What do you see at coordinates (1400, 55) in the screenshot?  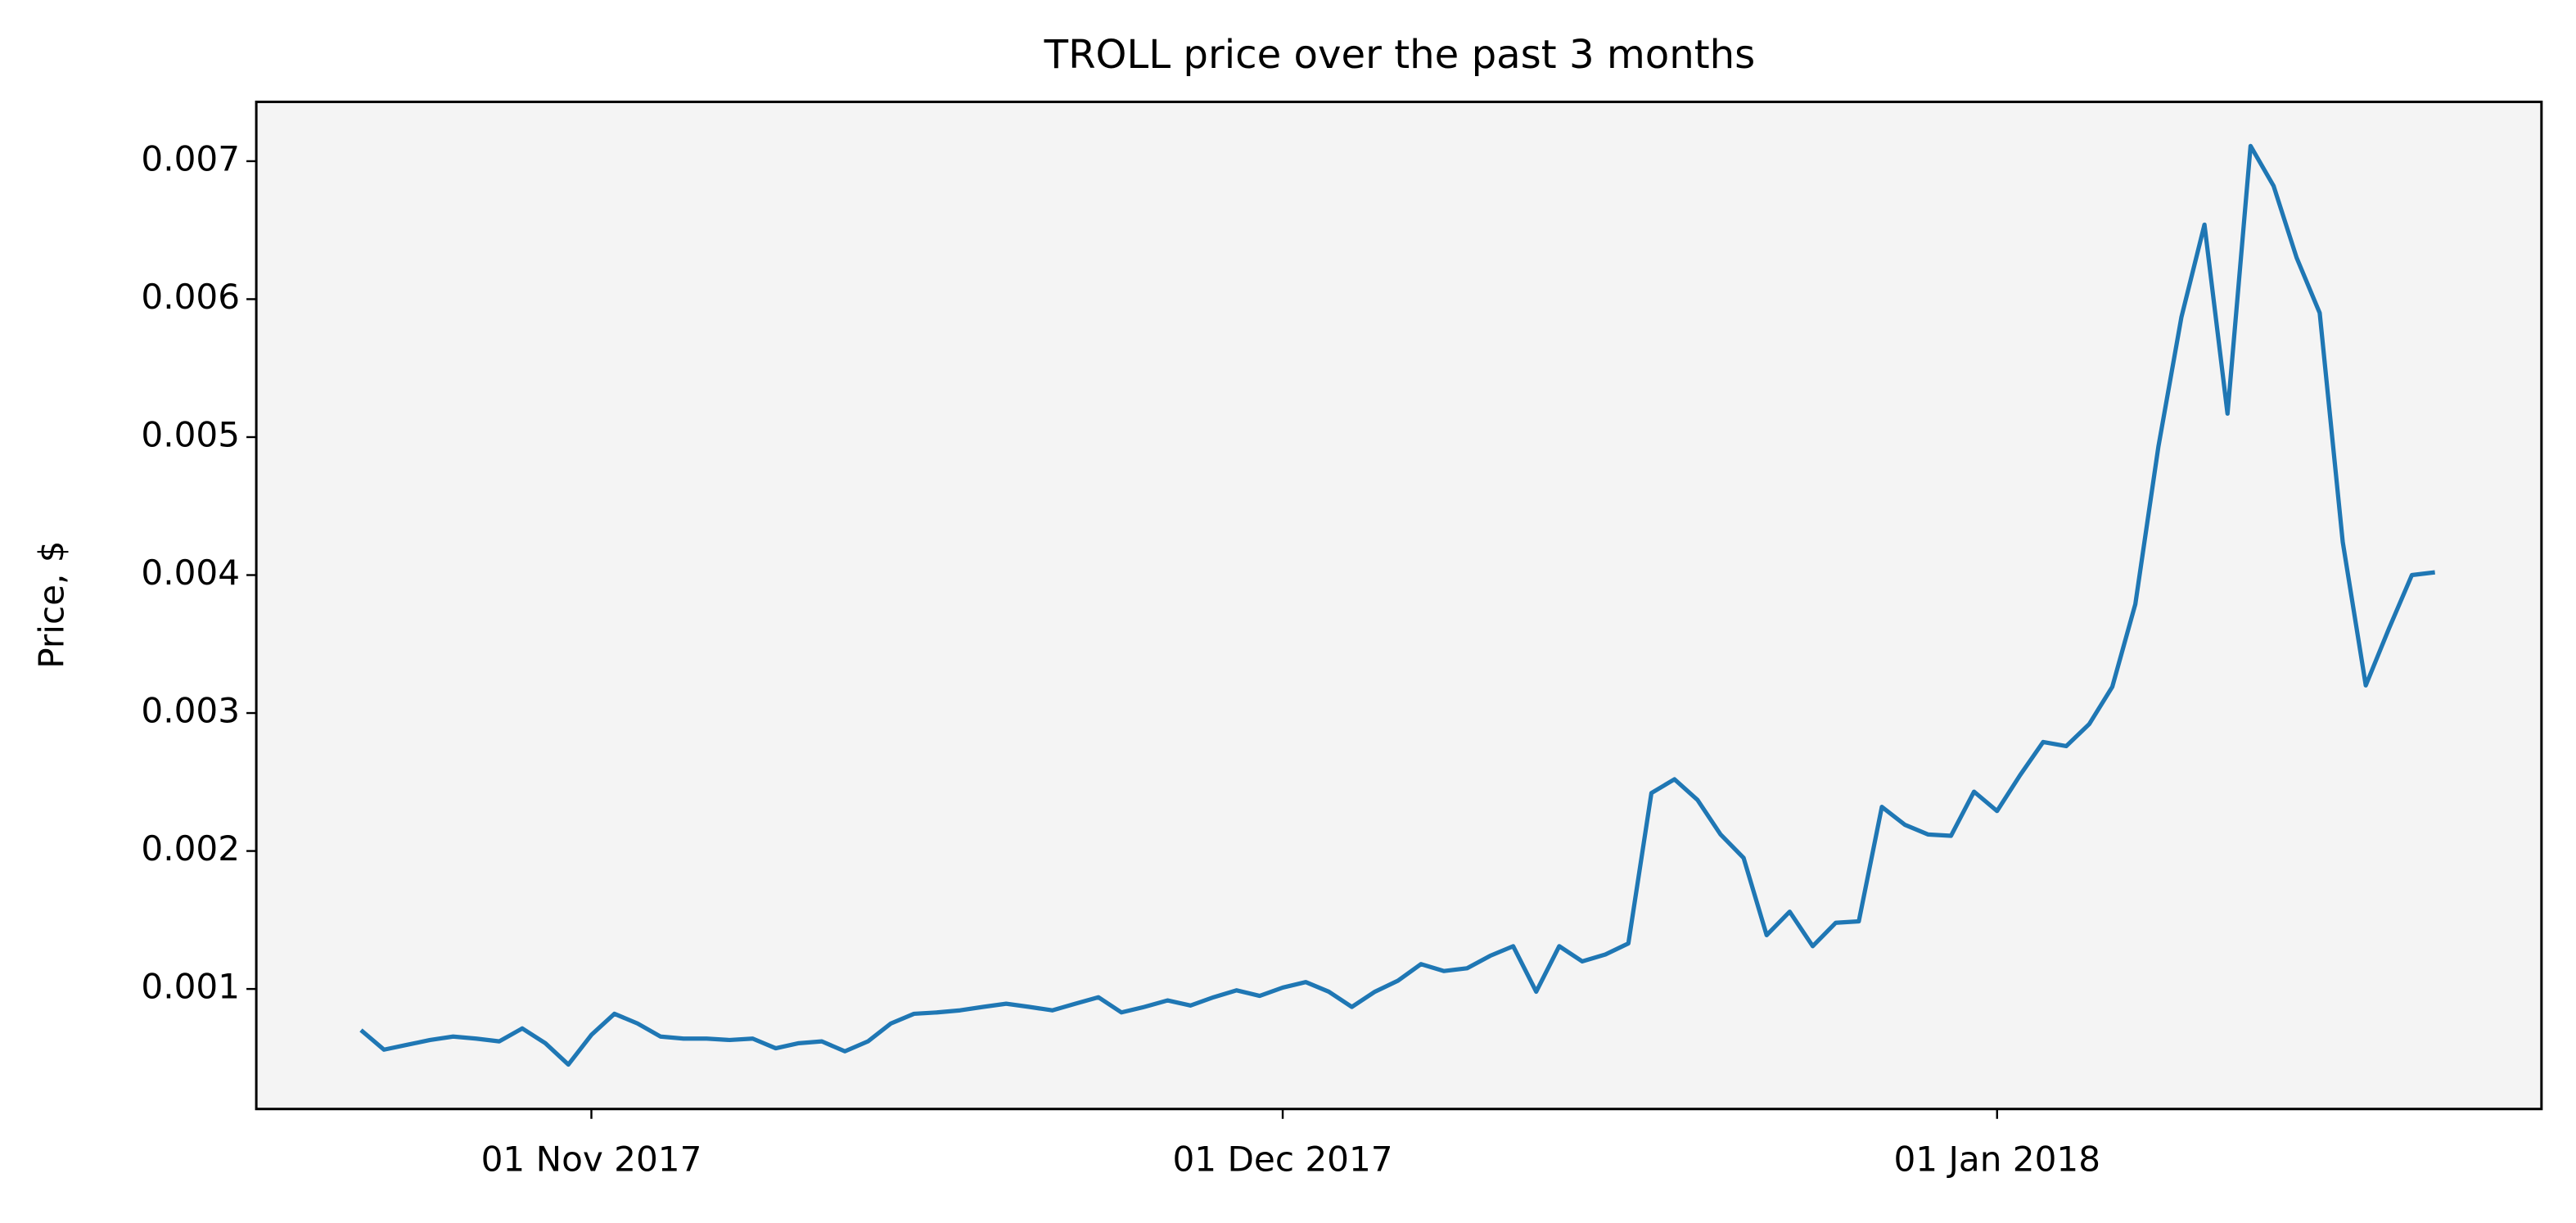 I see `chart-title: TROLL price over the past 3 months` at bounding box center [1400, 55].